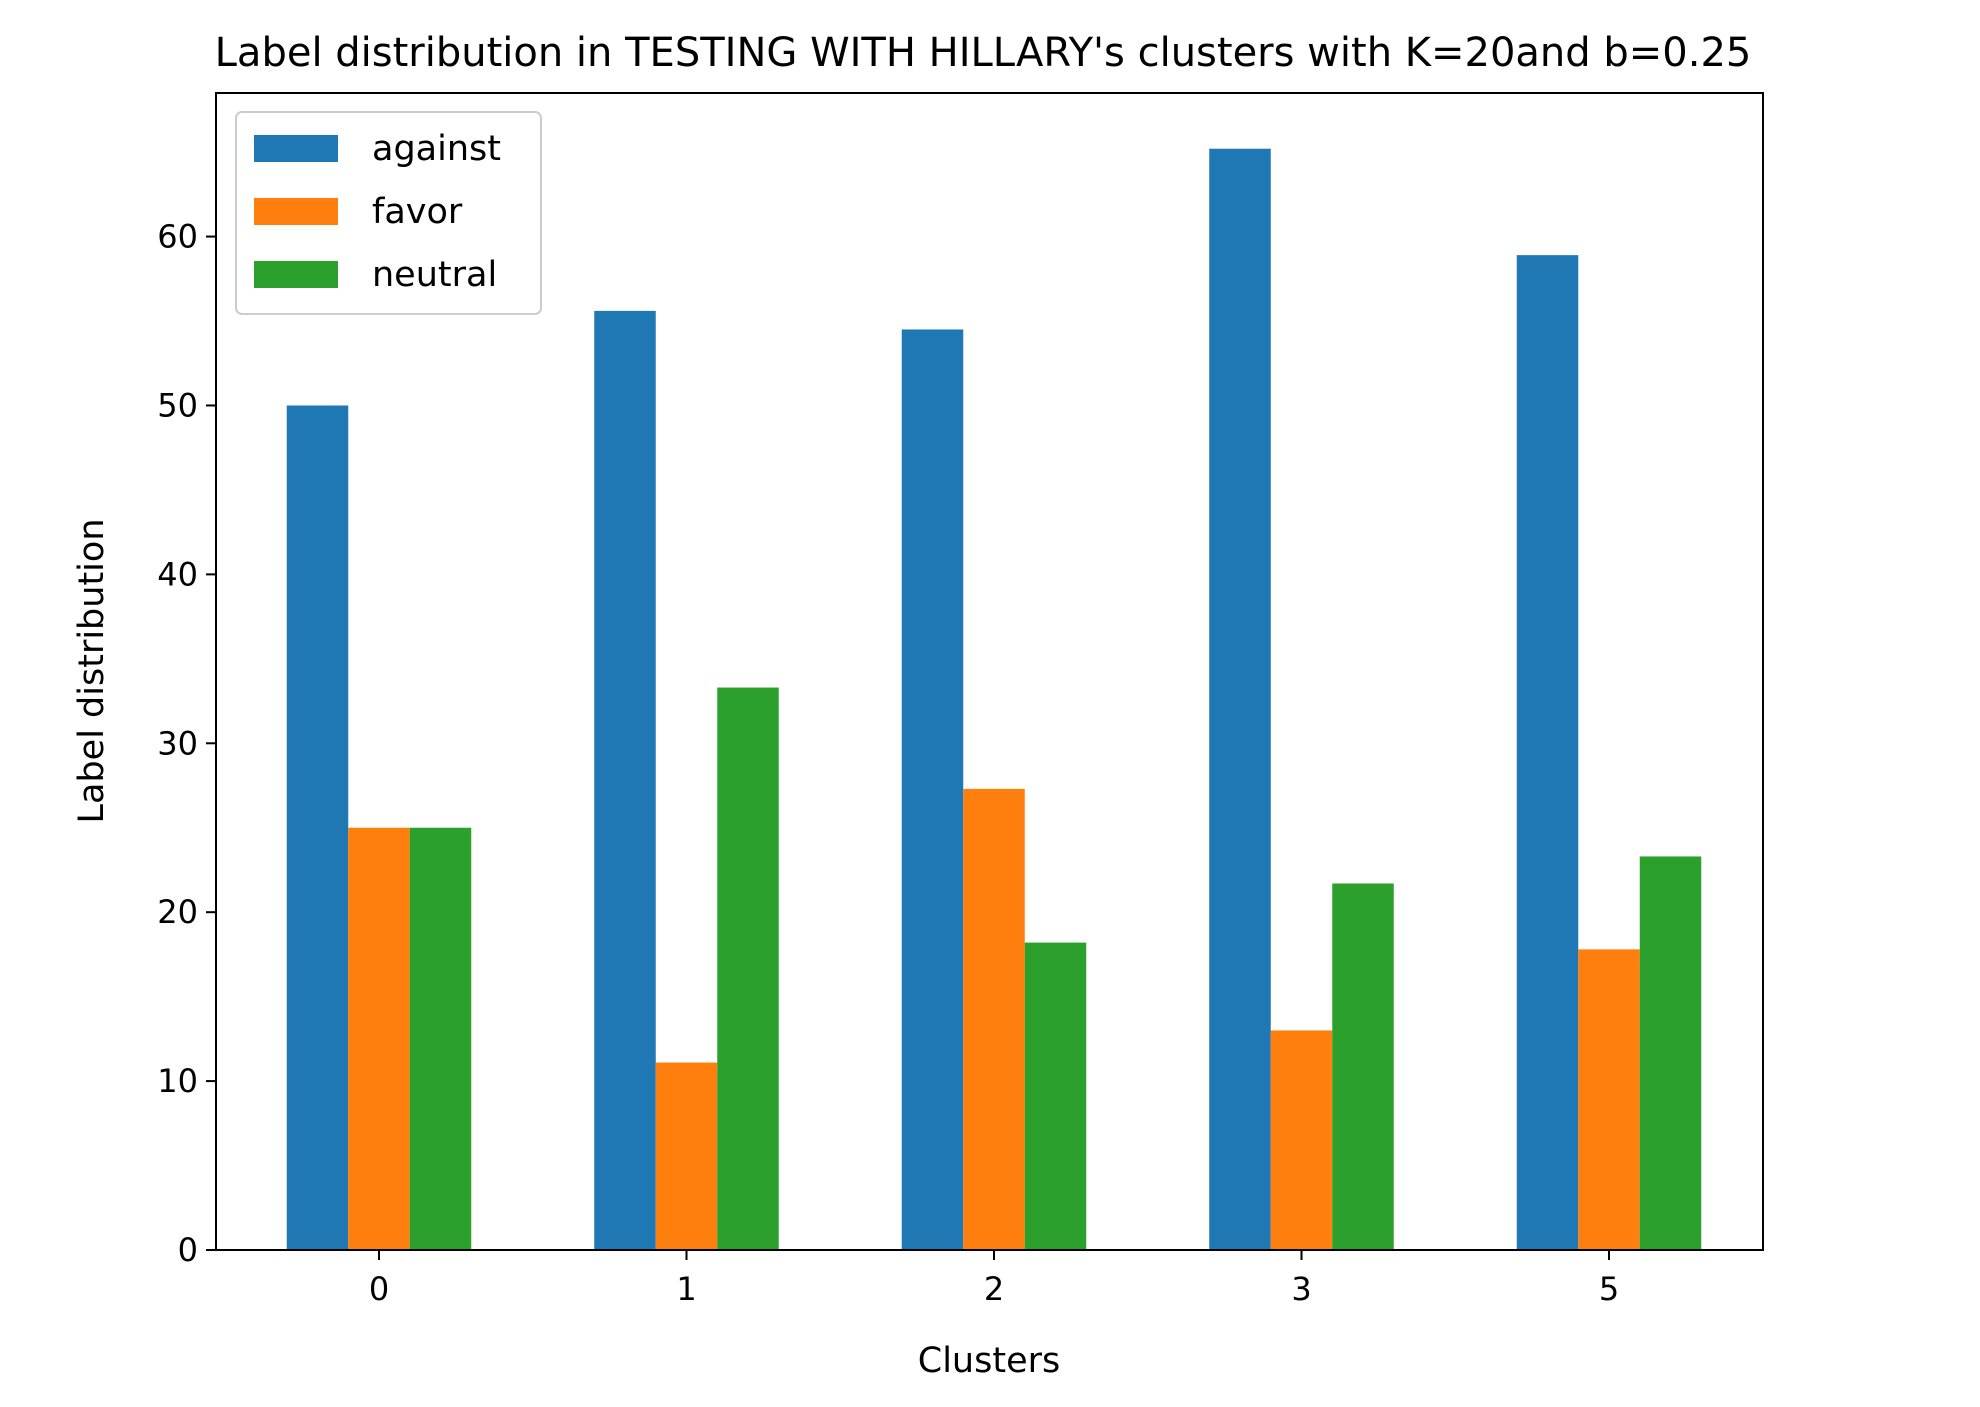 The height and width of the screenshot is (1407, 1980). What do you see at coordinates (994, 1289) in the screenshot?
I see `x-tick-label: 2` at bounding box center [994, 1289].